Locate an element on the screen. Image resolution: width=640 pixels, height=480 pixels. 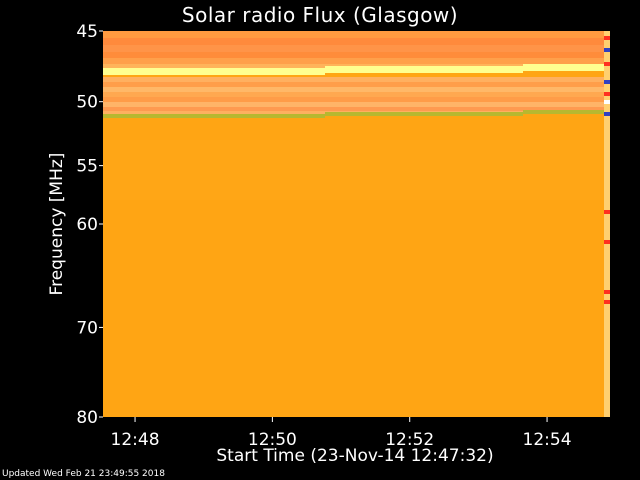
y-tick-label: 60 is located at coordinates (87, 225).